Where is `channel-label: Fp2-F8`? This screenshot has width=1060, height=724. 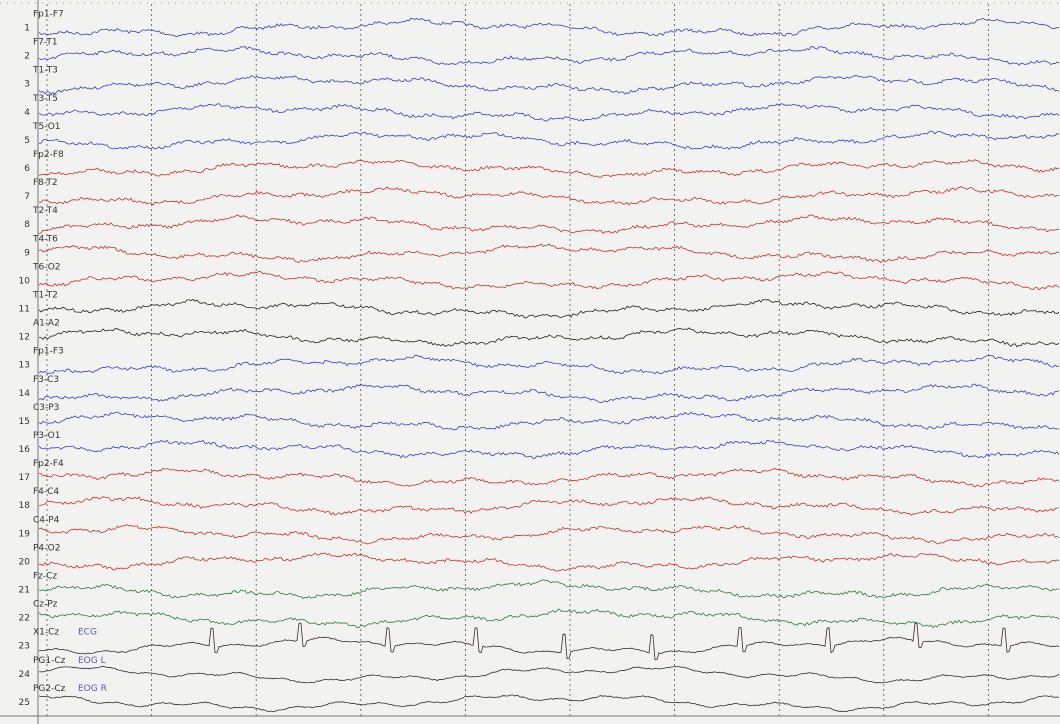 channel-label: Fp2-F8 is located at coordinates (48, 155).